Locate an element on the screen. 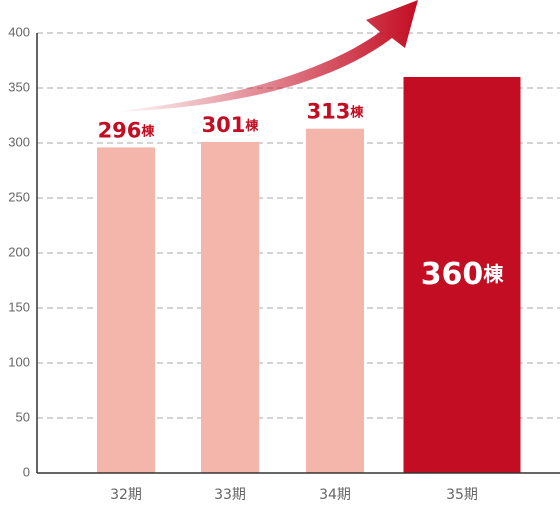 The width and height of the screenshot is (560, 508). x-tick-label: 33期 is located at coordinates (230, 495).